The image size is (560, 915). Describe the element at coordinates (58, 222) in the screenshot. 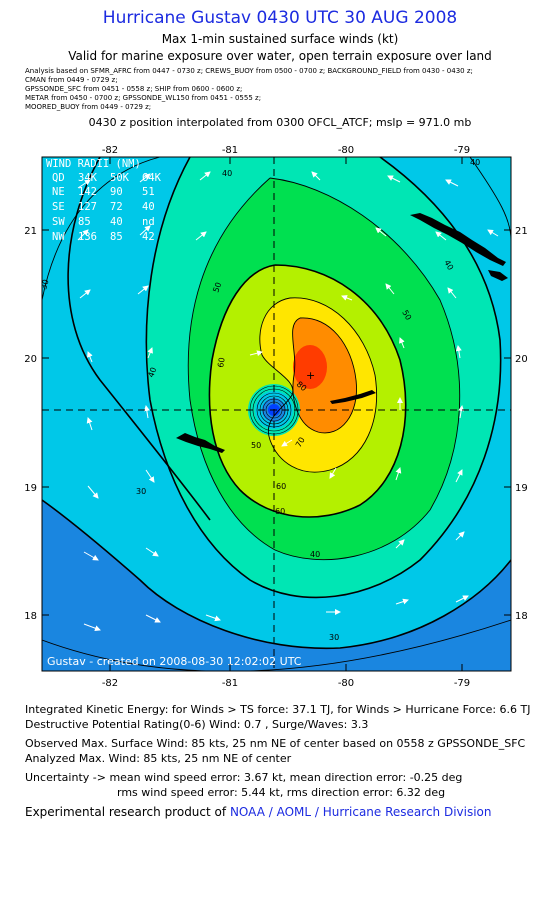

I see `wind-radii-cell: SW` at that location.